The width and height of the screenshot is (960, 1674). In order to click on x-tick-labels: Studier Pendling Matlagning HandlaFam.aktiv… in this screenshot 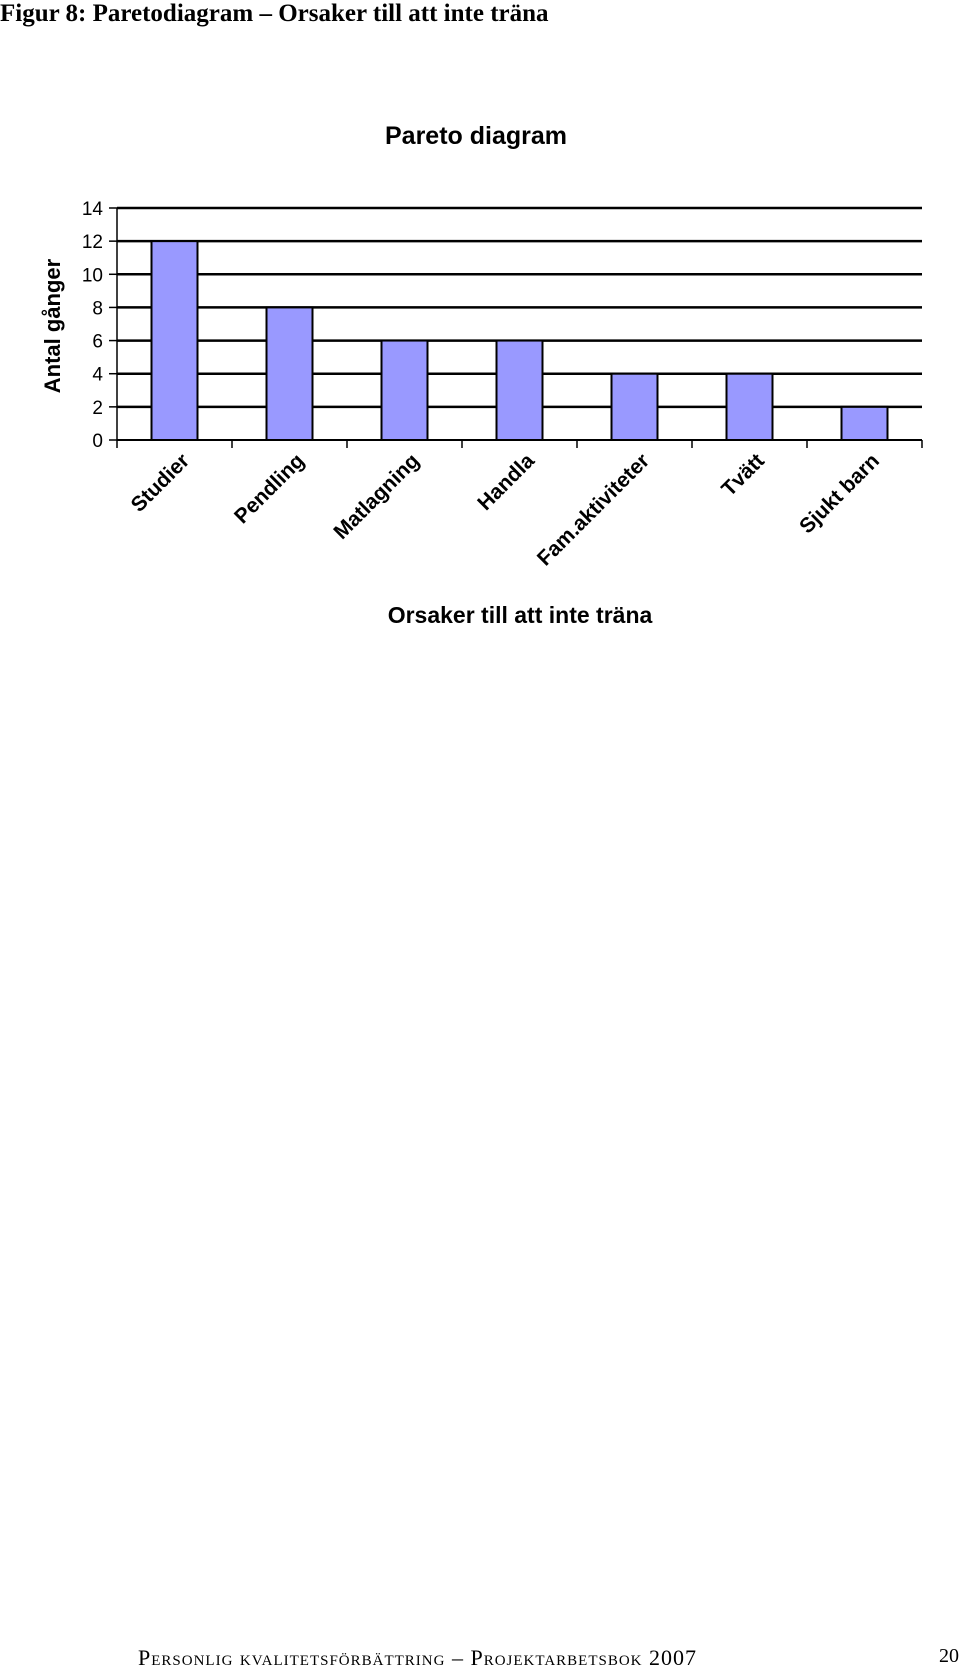, I will do `click(505, 509)`.